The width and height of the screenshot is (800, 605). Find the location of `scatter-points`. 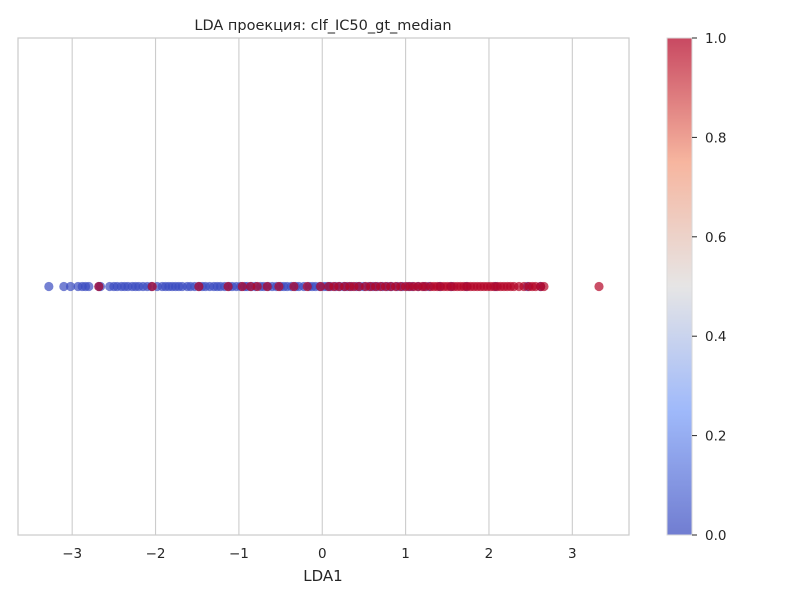

scatter-points is located at coordinates (324, 286).